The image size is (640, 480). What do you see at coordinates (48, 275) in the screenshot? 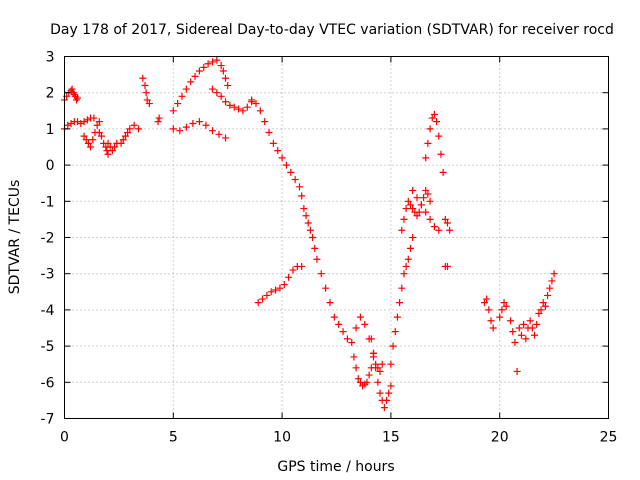
I see `y-tick-label: -3` at bounding box center [48, 275].